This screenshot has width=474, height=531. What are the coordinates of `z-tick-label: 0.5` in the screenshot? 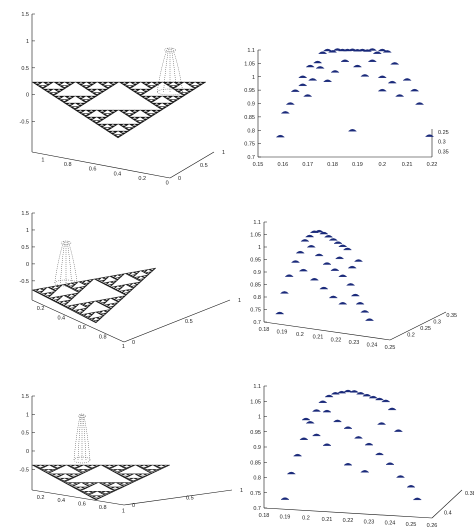 It's located at (25, 434).